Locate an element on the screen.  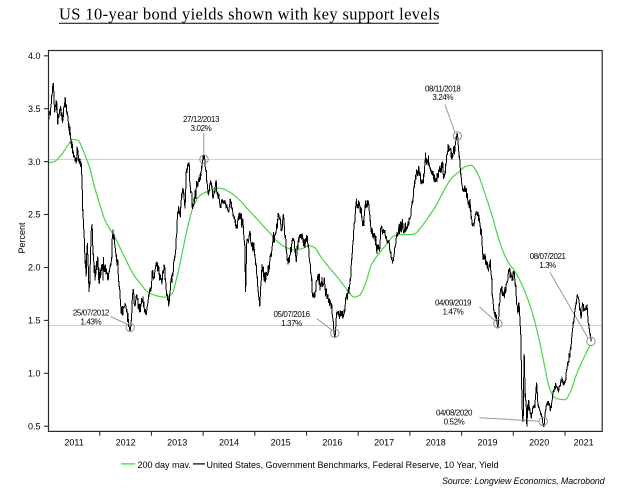
svg-text: 08/07/2021 is located at coordinates (548, 256).